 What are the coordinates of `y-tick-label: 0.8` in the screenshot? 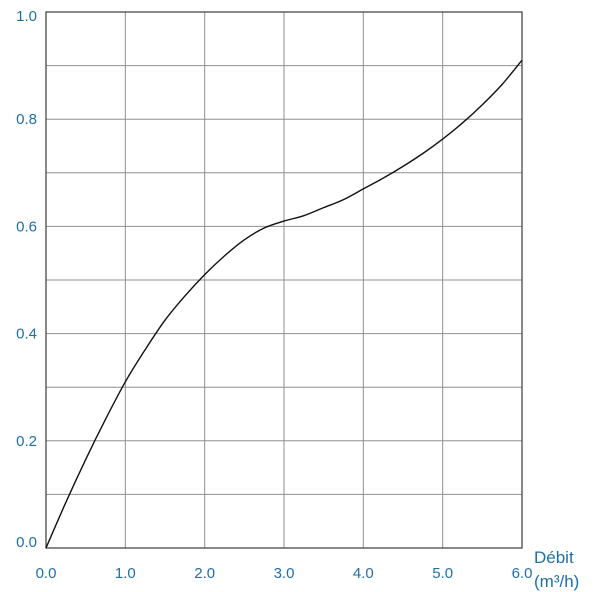 It's located at (26, 119).